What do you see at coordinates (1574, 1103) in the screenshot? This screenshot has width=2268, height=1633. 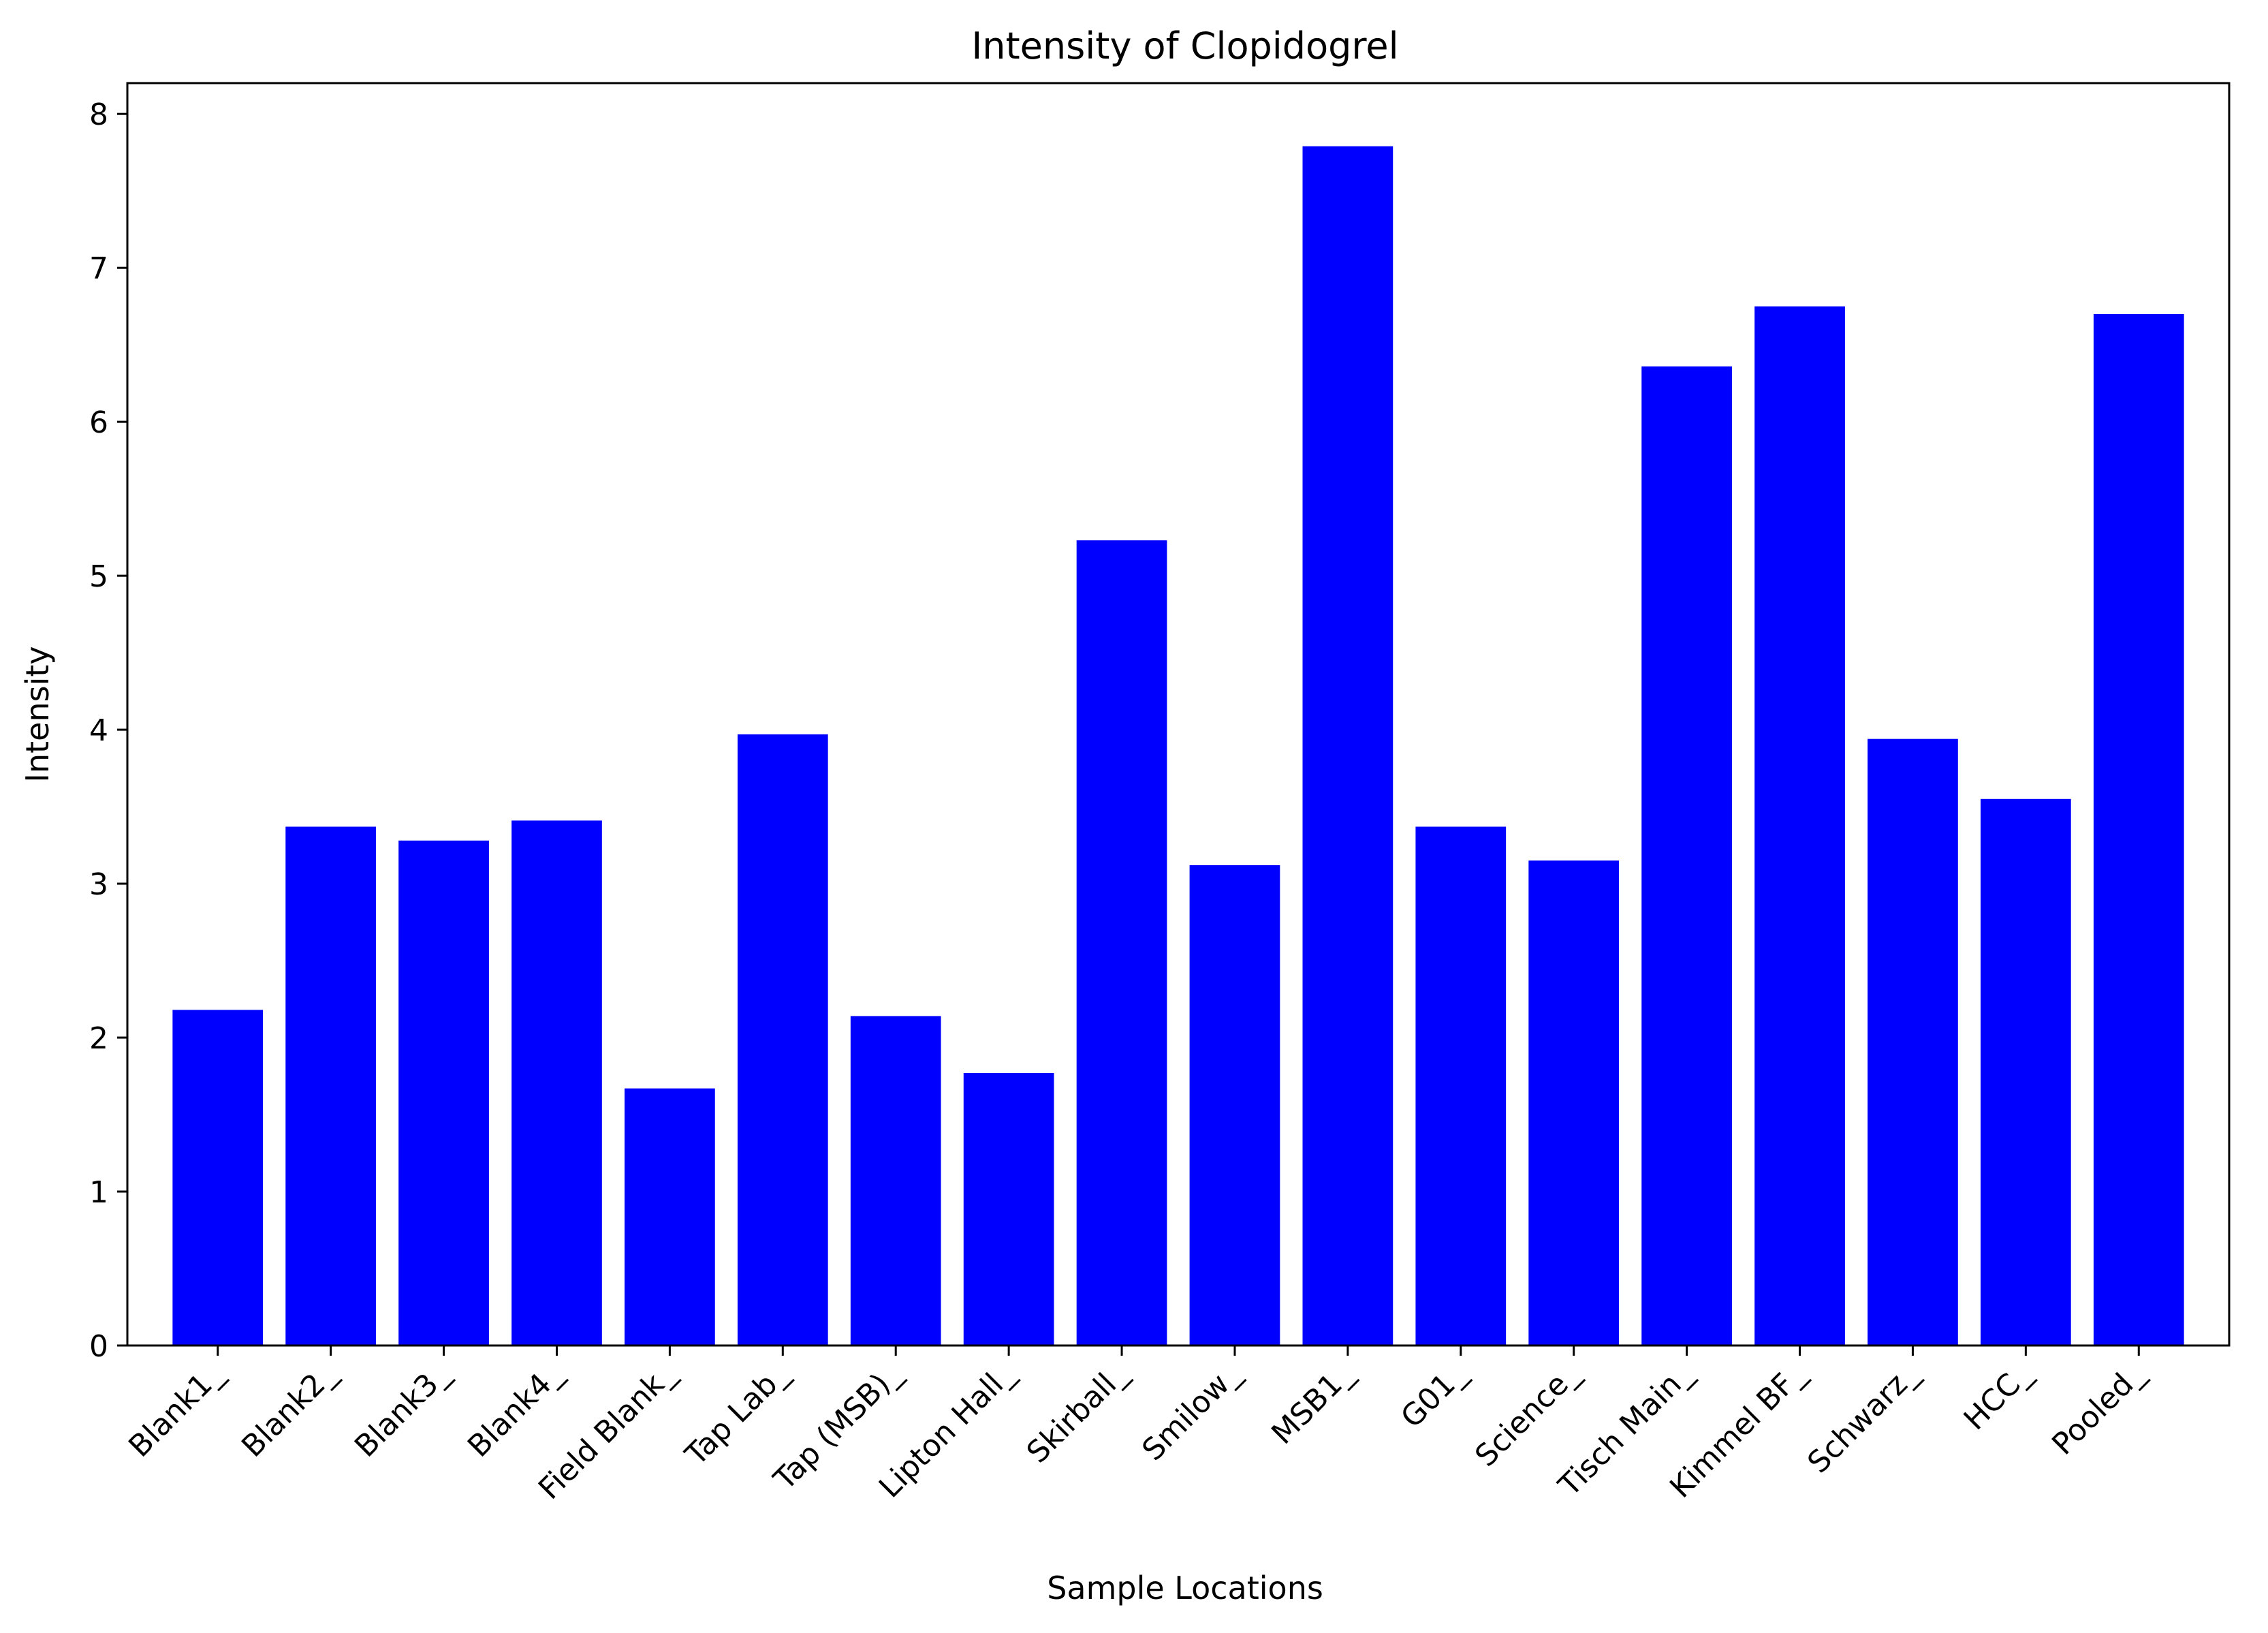 I see `bar-science` at bounding box center [1574, 1103].